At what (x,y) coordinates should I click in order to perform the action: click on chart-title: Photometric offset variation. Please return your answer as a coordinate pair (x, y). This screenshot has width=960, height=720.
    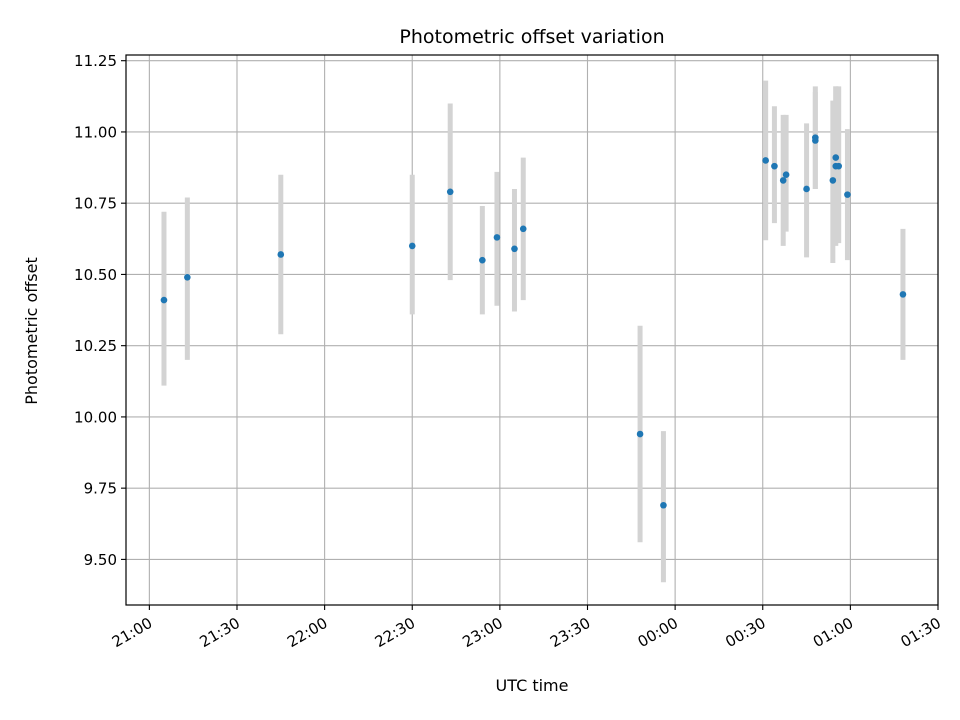
    Looking at the image, I should click on (531, 37).